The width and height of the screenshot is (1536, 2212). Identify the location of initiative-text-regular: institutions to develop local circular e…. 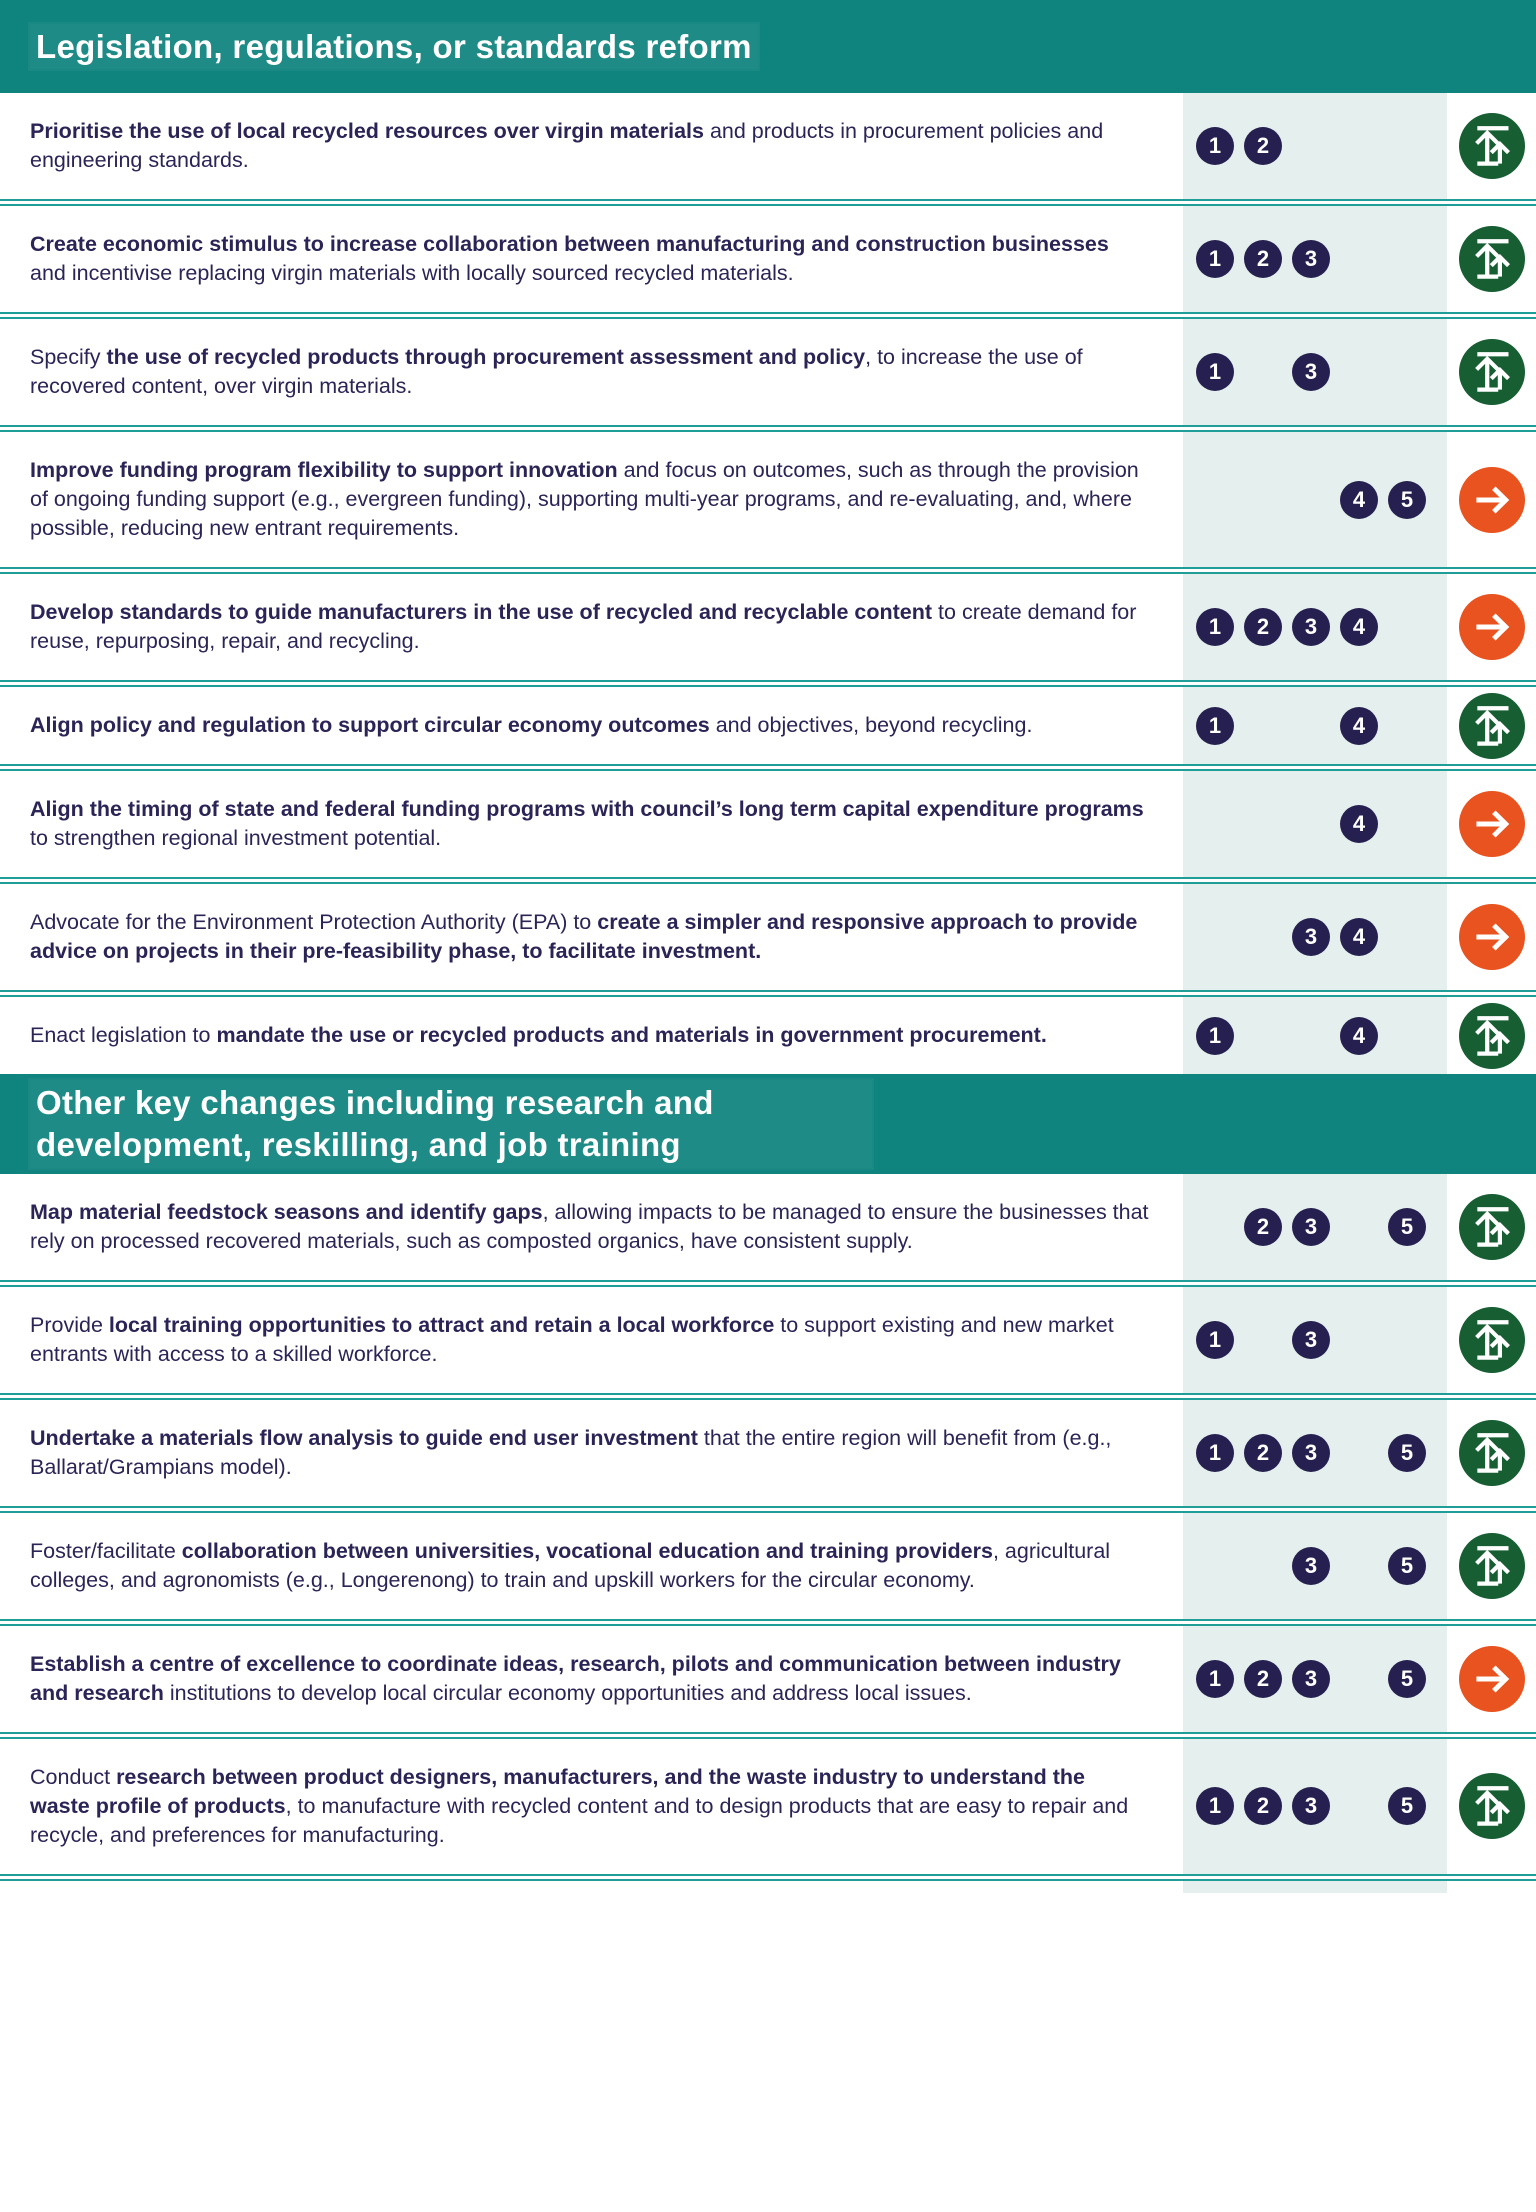
(567, 1692).